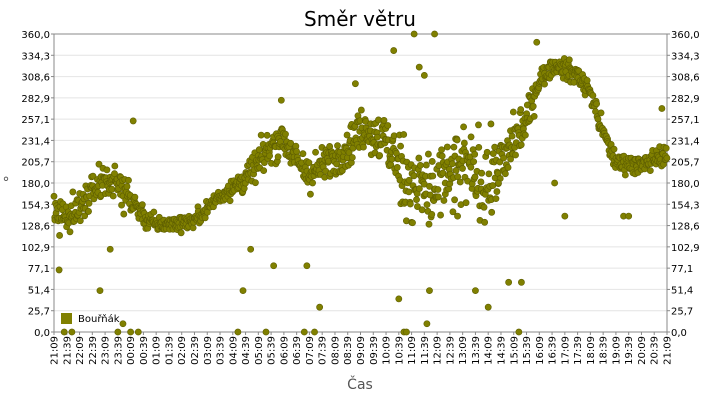 This screenshot has width=720, height=400. I want to click on x-tick-label: 17:09, so click(565, 350).